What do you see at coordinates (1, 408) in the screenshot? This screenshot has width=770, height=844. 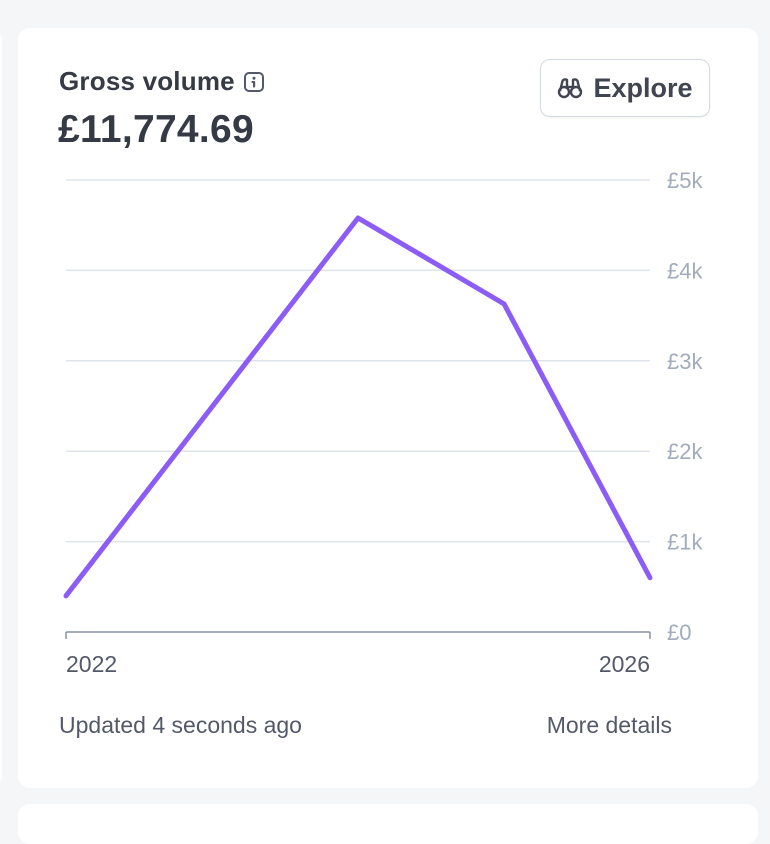 I see `adjacent-card-left` at bounding box center [1, 408].